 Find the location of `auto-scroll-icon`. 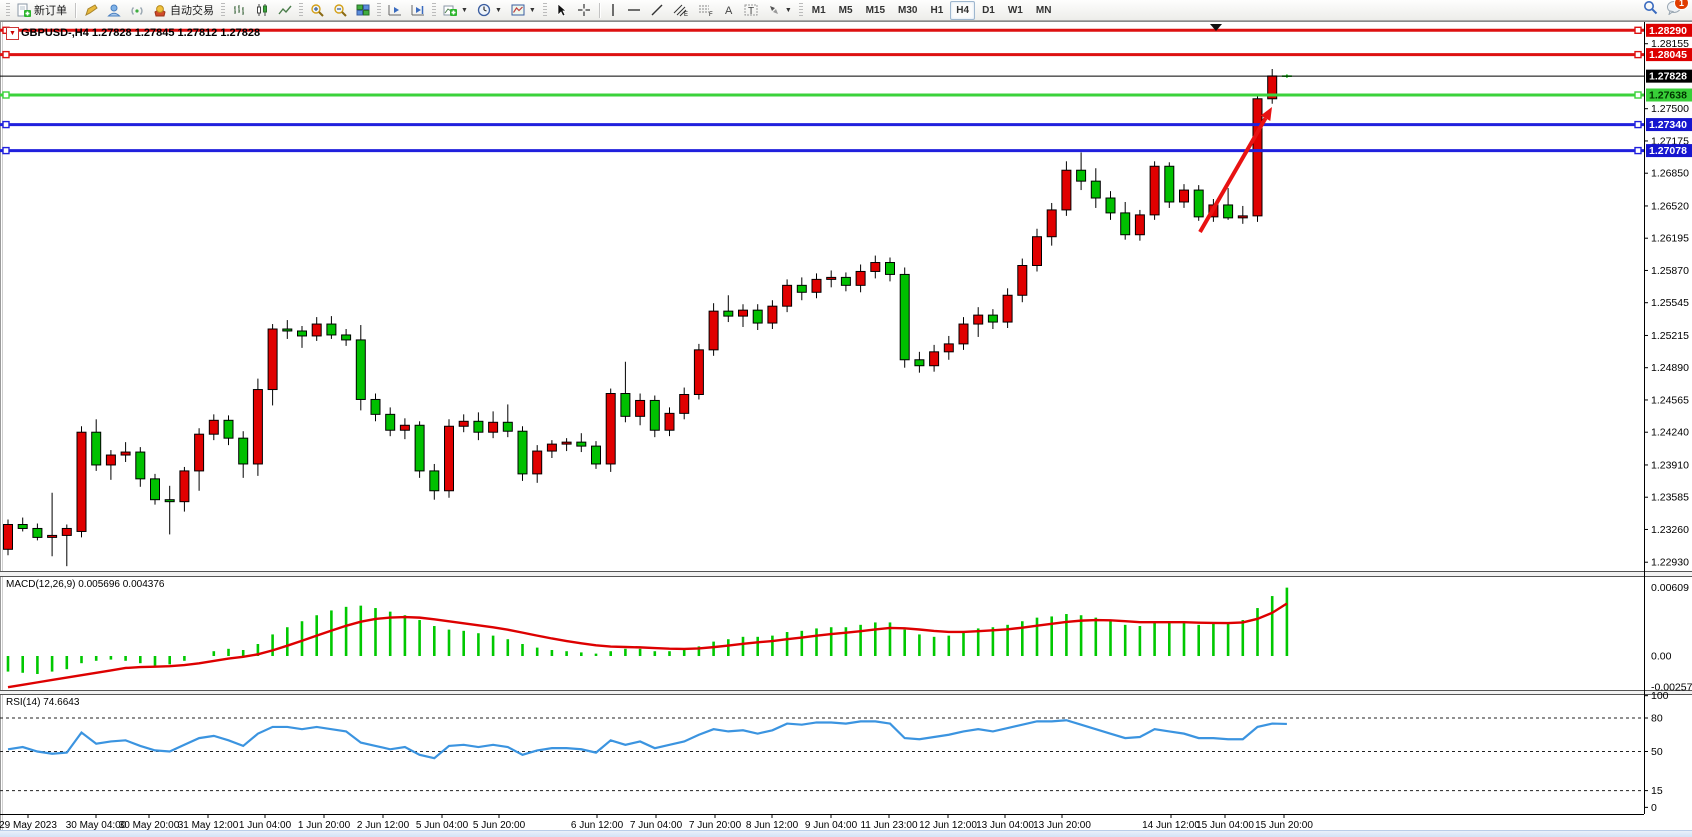

auto-scroll-icon is located at coordinates (395, 10).